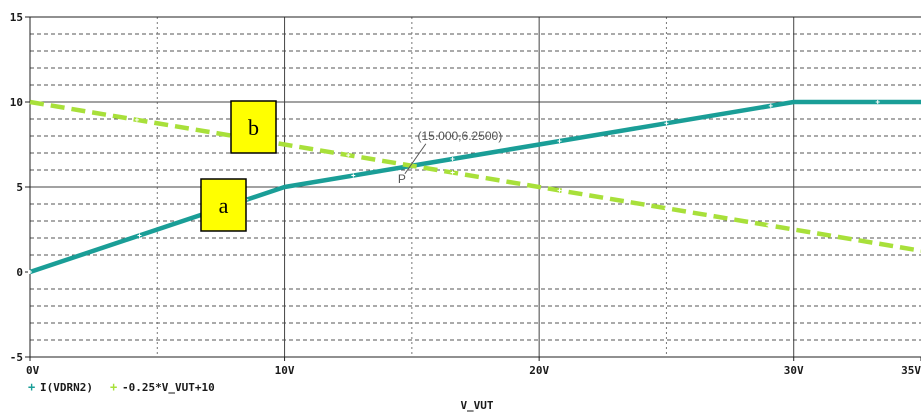 This screenshot has width=921, height=414. What do you see at coordinates (402, 179) in the screenshot?
I see `intersection-point-label: P` at bounding box center [402, 179].